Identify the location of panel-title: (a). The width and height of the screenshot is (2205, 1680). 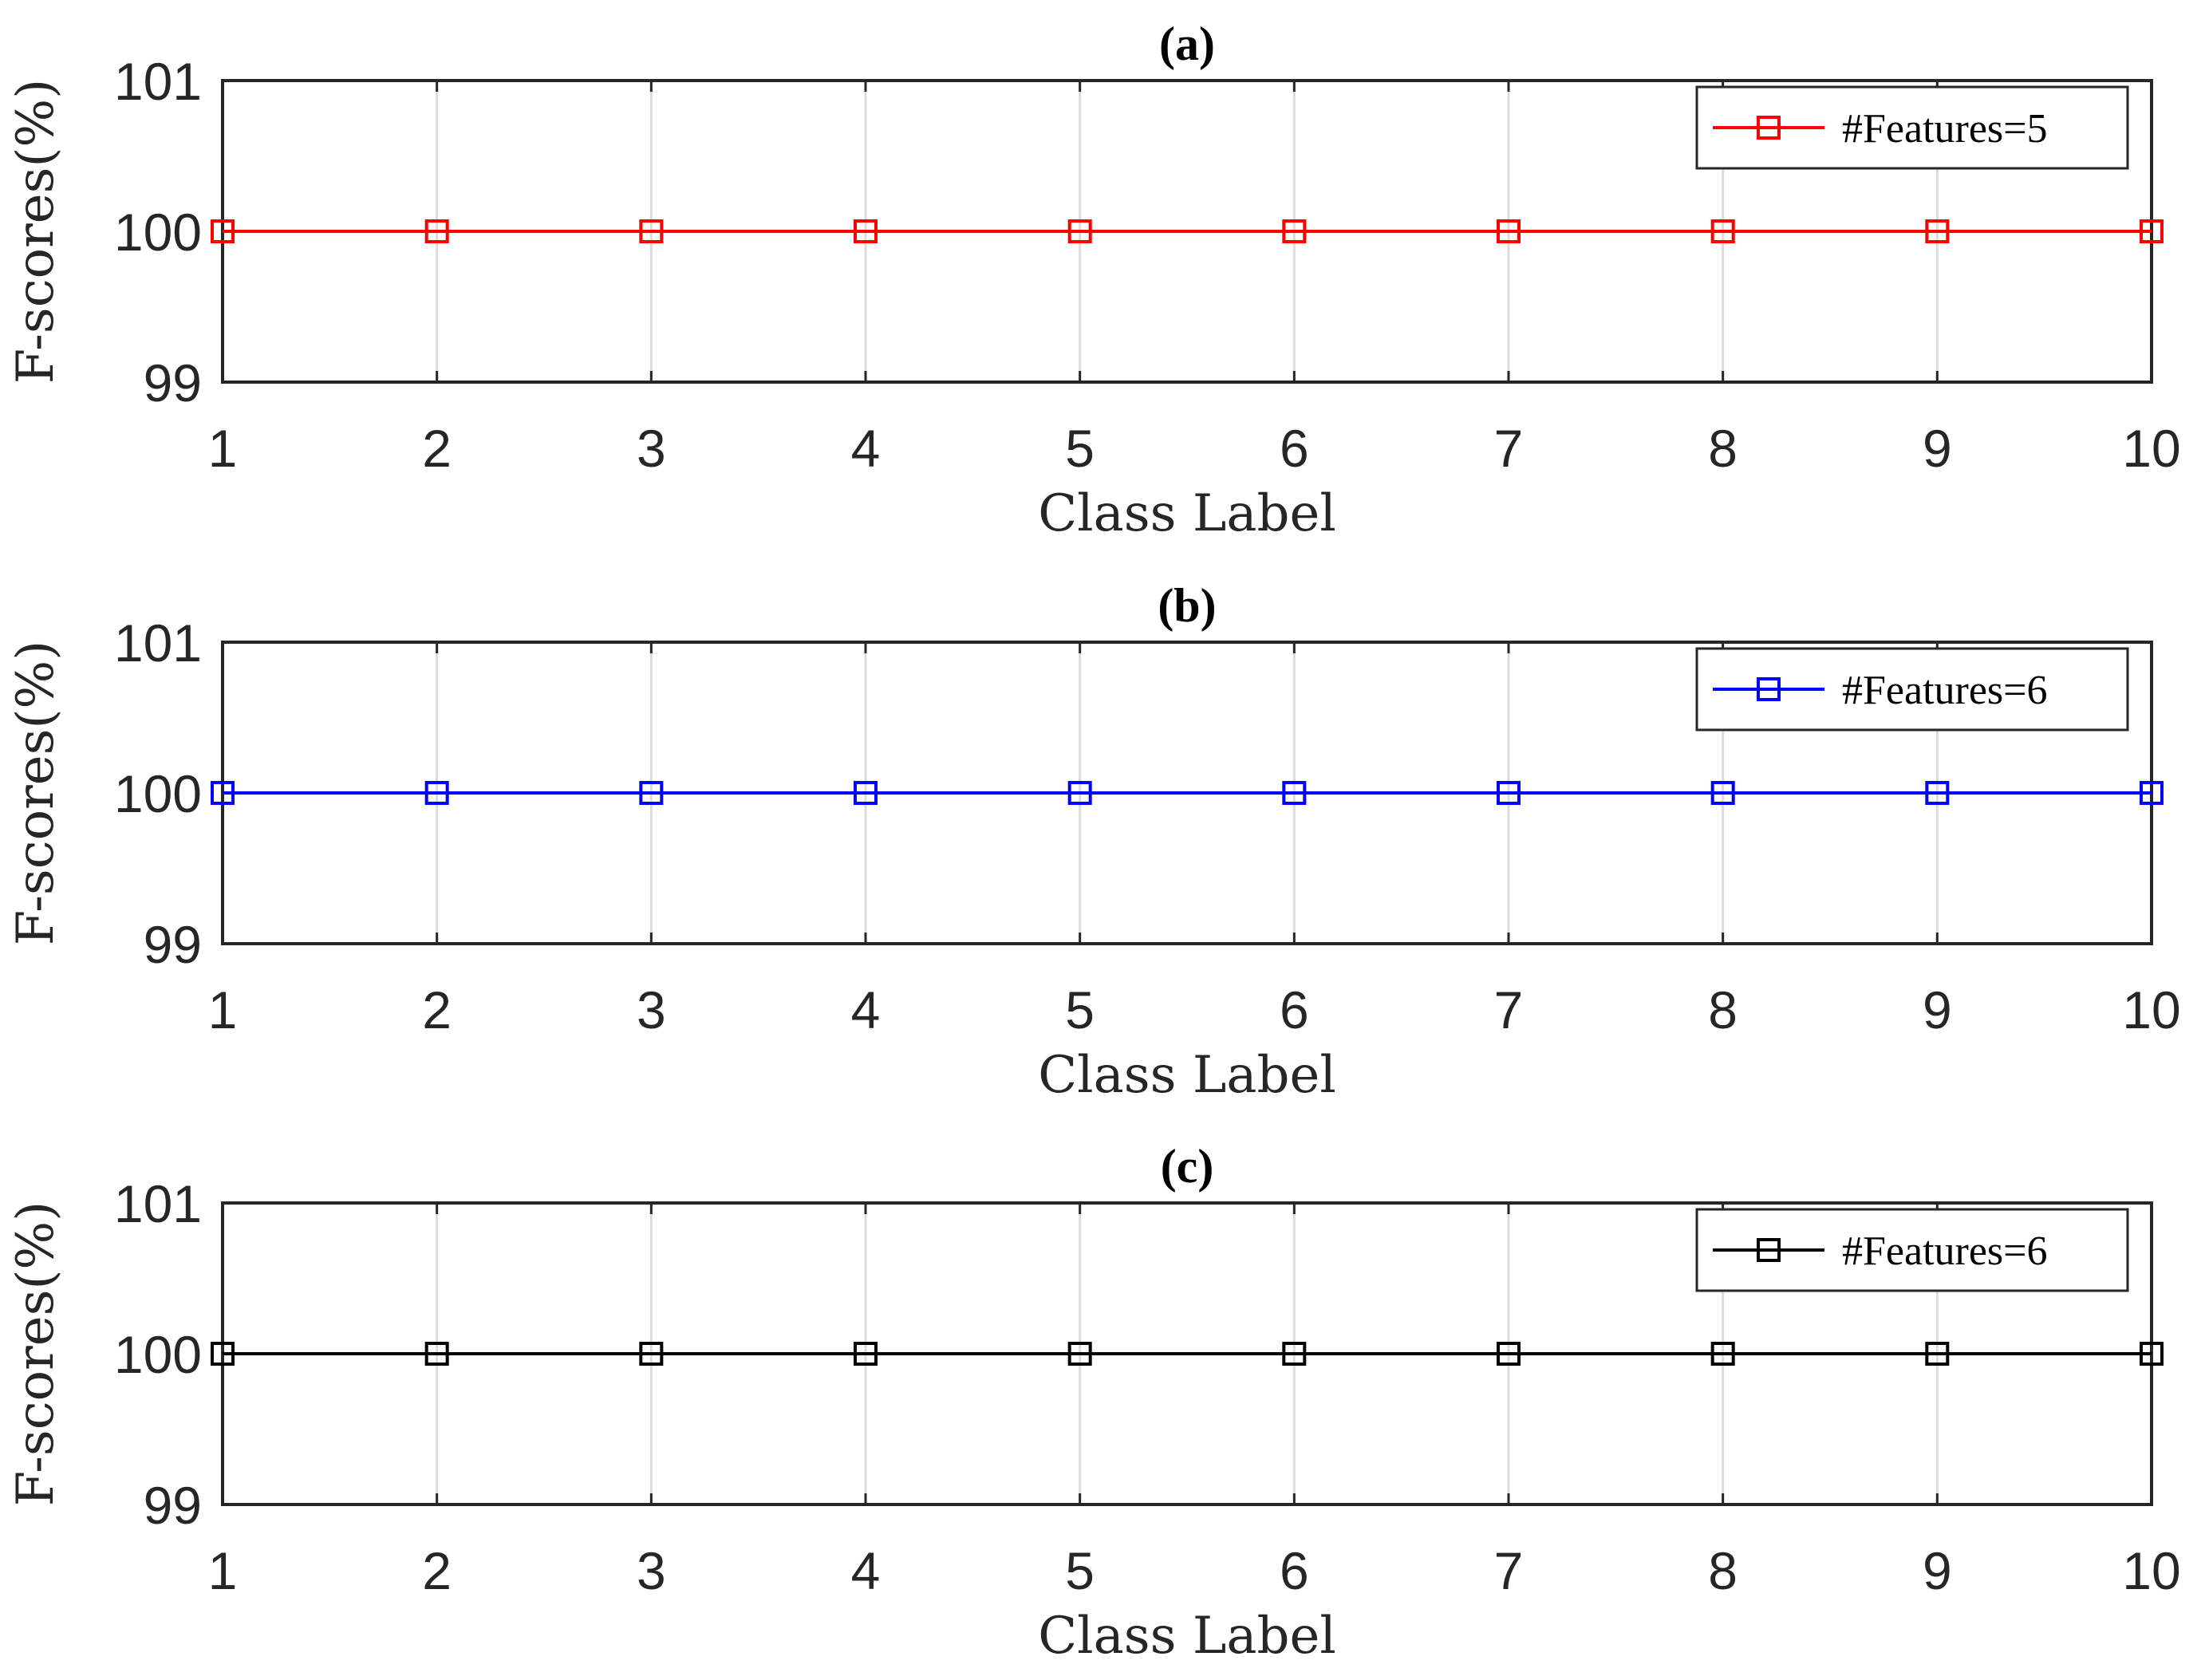
(1187, 44).